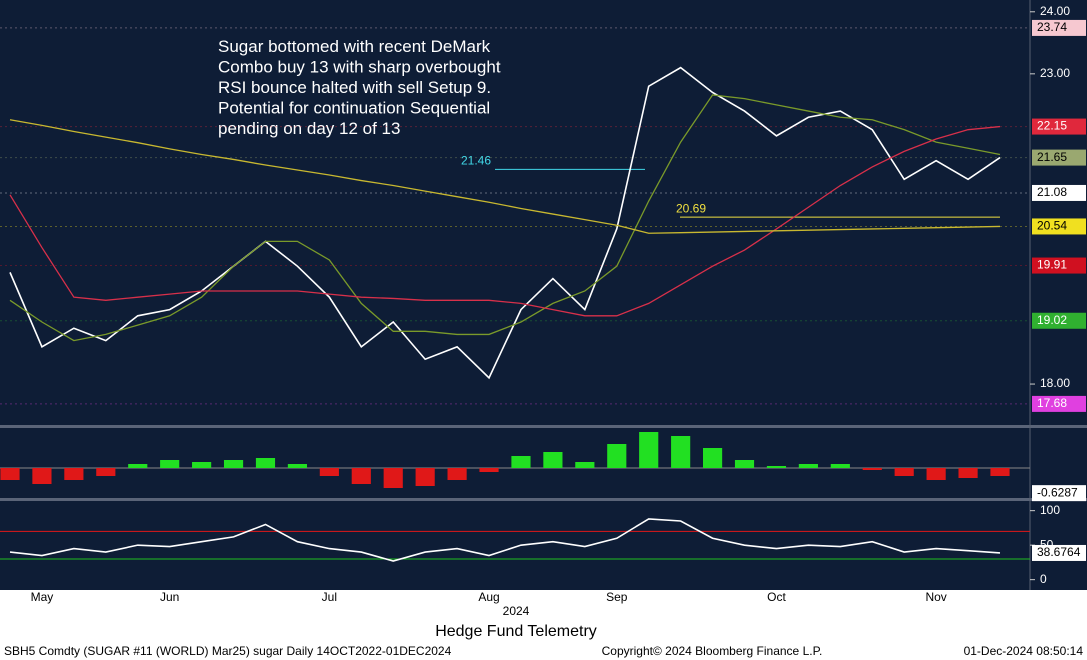 The width and height of the screenshot is (1087, 660). I want to click on y-tick-label: 100, so click(1050, 510).